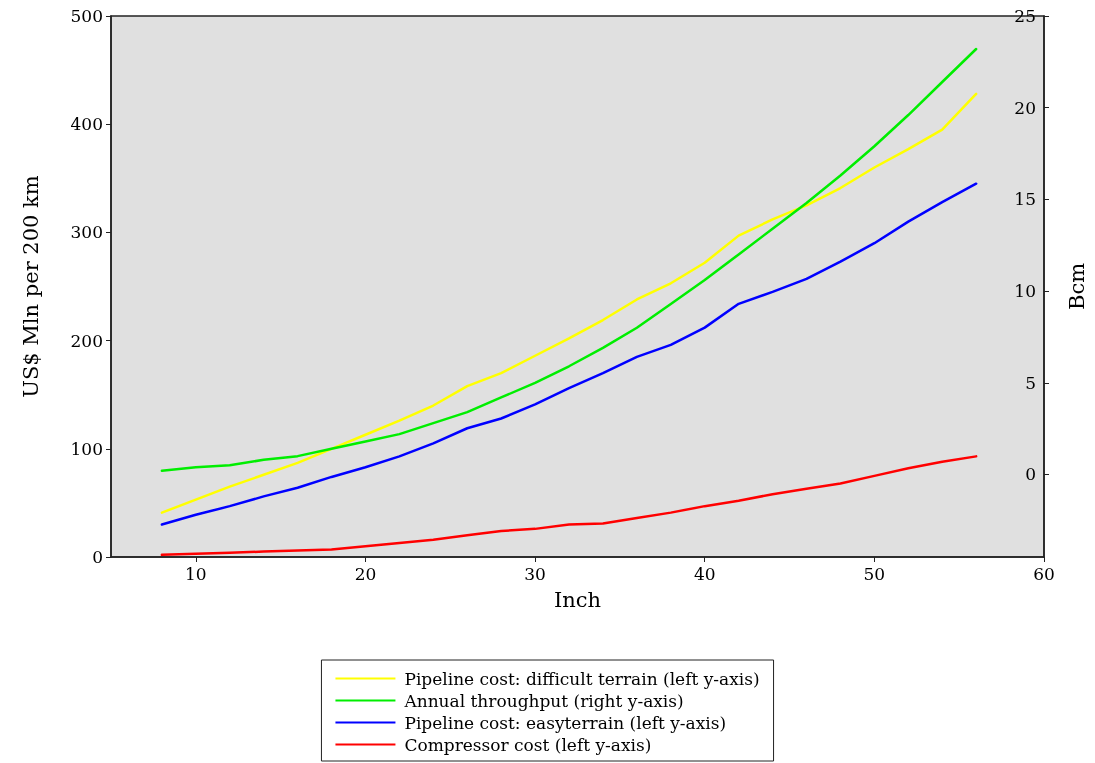  What do you see at coordinates (86, 124) in the screenshot?
I see `y-tick-label: 400` at bounding box center [86, 124].